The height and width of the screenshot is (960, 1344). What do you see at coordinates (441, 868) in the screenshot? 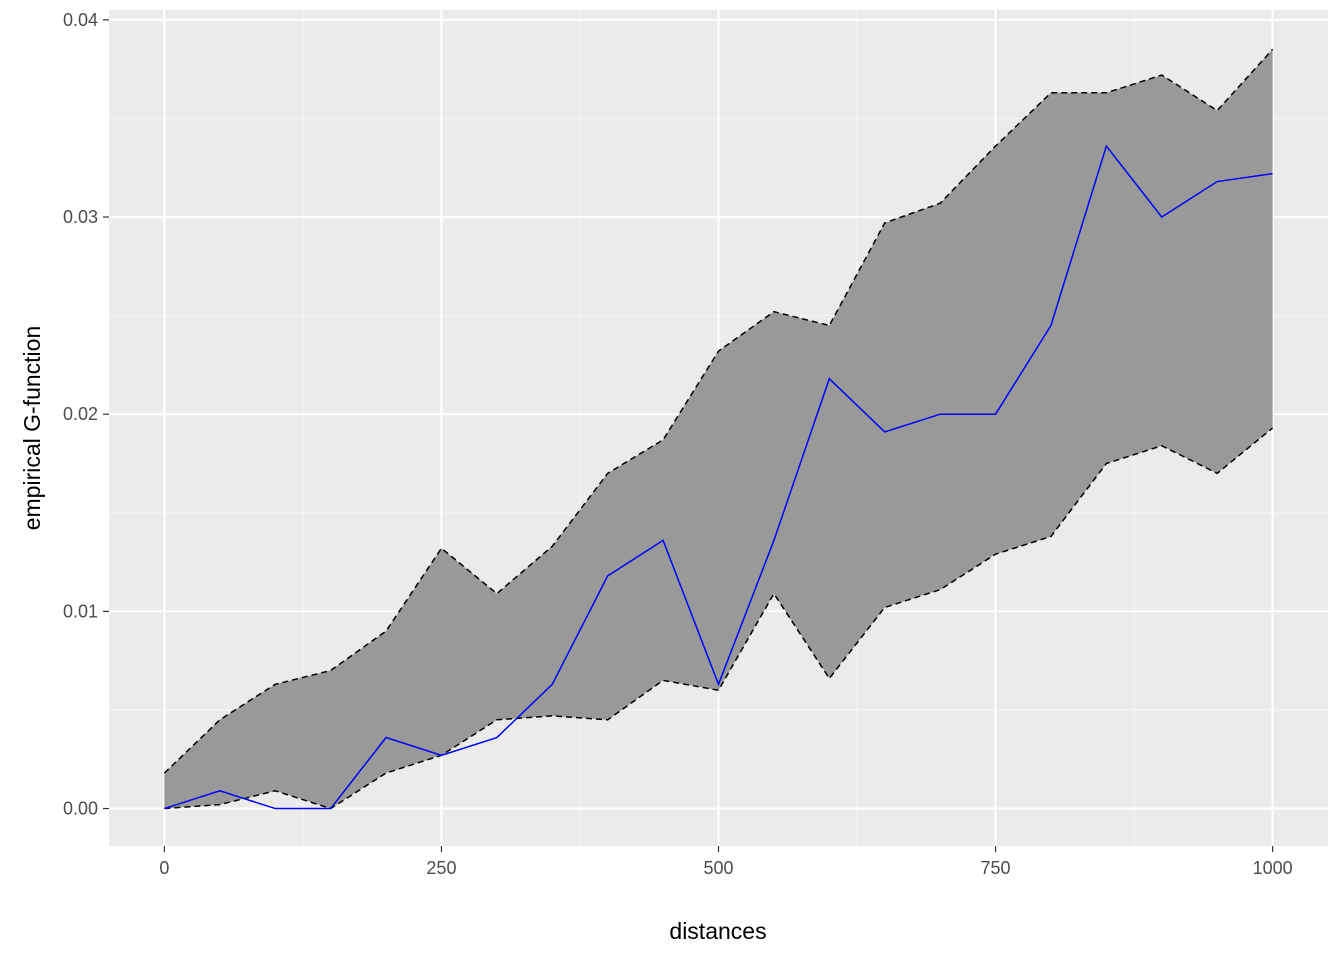
I see `x-tick-label: 250` at bounding box center [441, 868].